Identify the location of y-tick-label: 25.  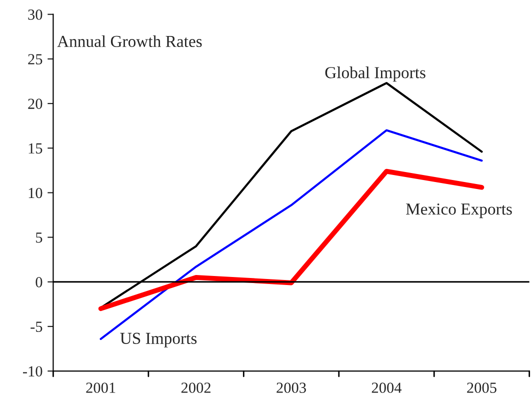
(35, 59).